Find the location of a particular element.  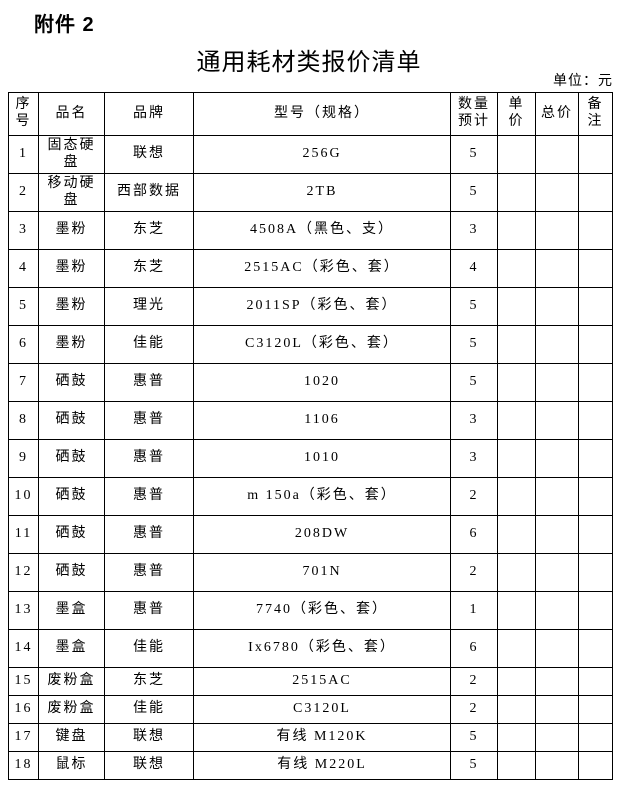

attachment-label: 附件 2 is located at coordinates (64, 25).